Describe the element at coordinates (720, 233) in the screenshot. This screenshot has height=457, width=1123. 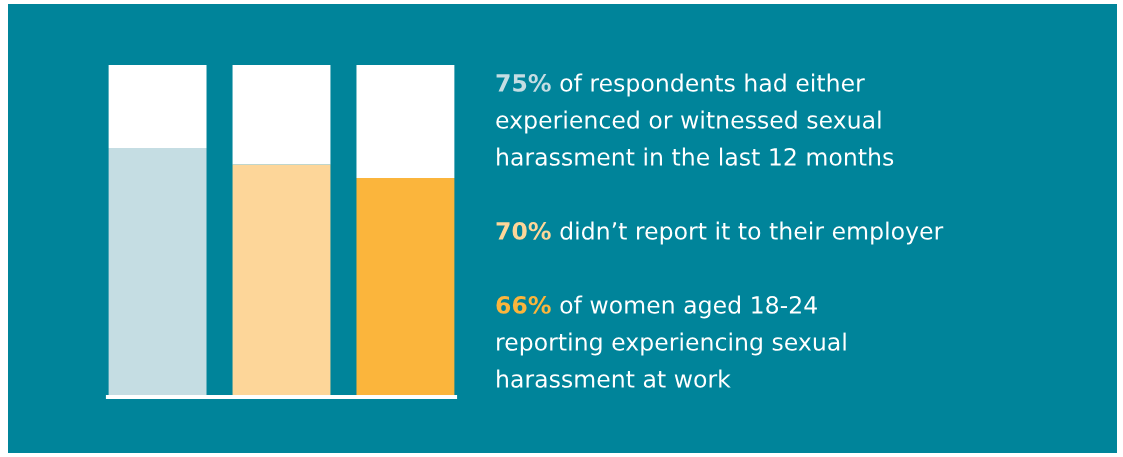
I see `text: 70% didn’t report it to their employer` at that location.